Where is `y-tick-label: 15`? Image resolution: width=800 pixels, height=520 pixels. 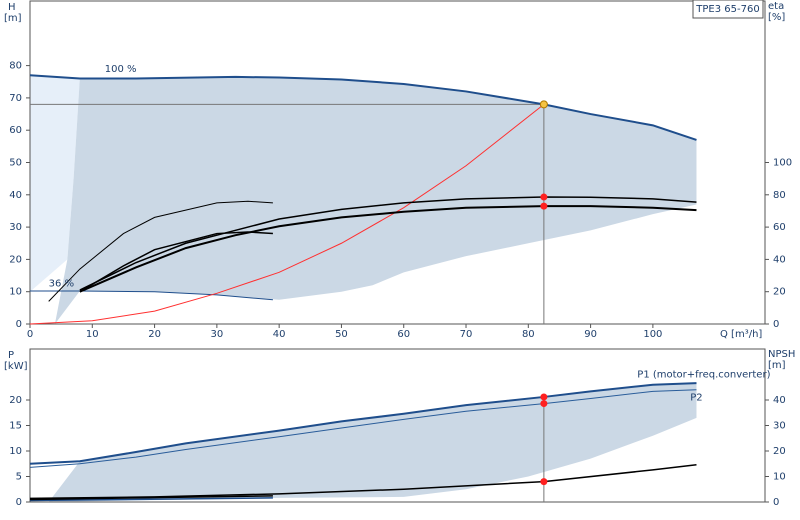 y-tick-label: 15 is located at coordinates (15, 426).